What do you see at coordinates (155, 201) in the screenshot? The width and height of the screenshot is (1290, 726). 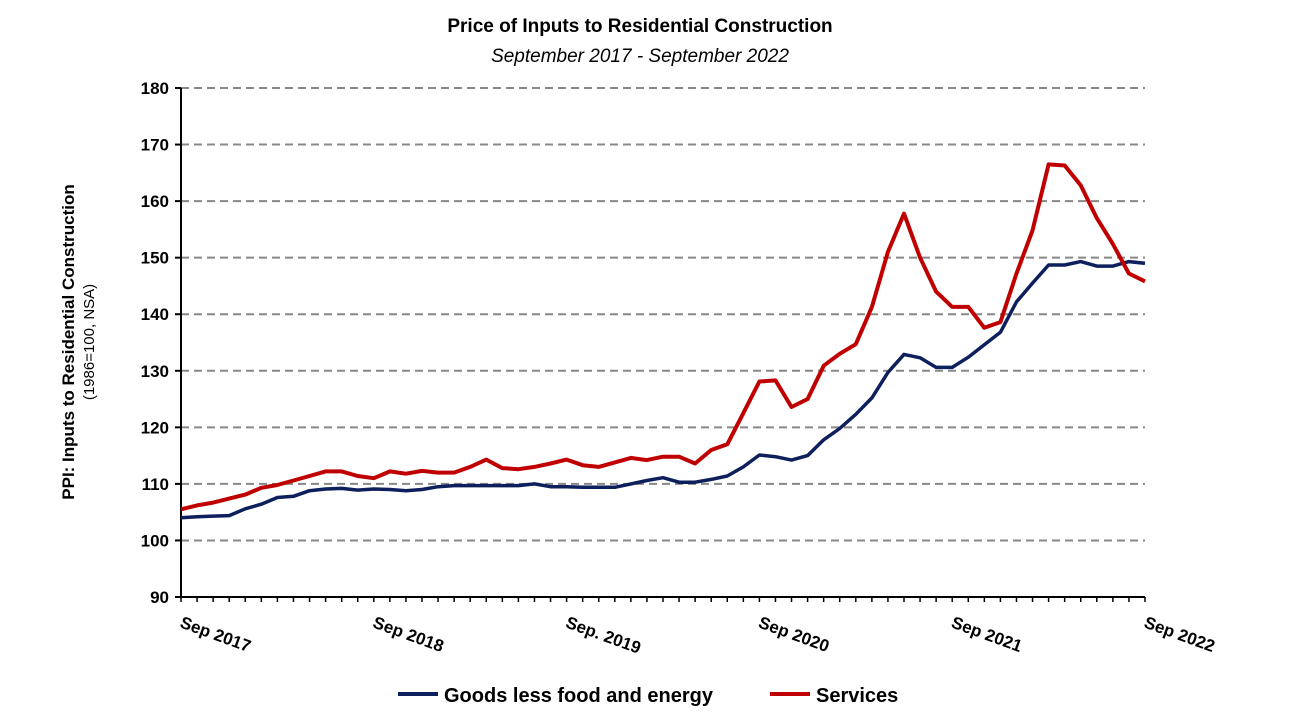 I see `y-tick-label: 160` at bounding box center [155, 201].